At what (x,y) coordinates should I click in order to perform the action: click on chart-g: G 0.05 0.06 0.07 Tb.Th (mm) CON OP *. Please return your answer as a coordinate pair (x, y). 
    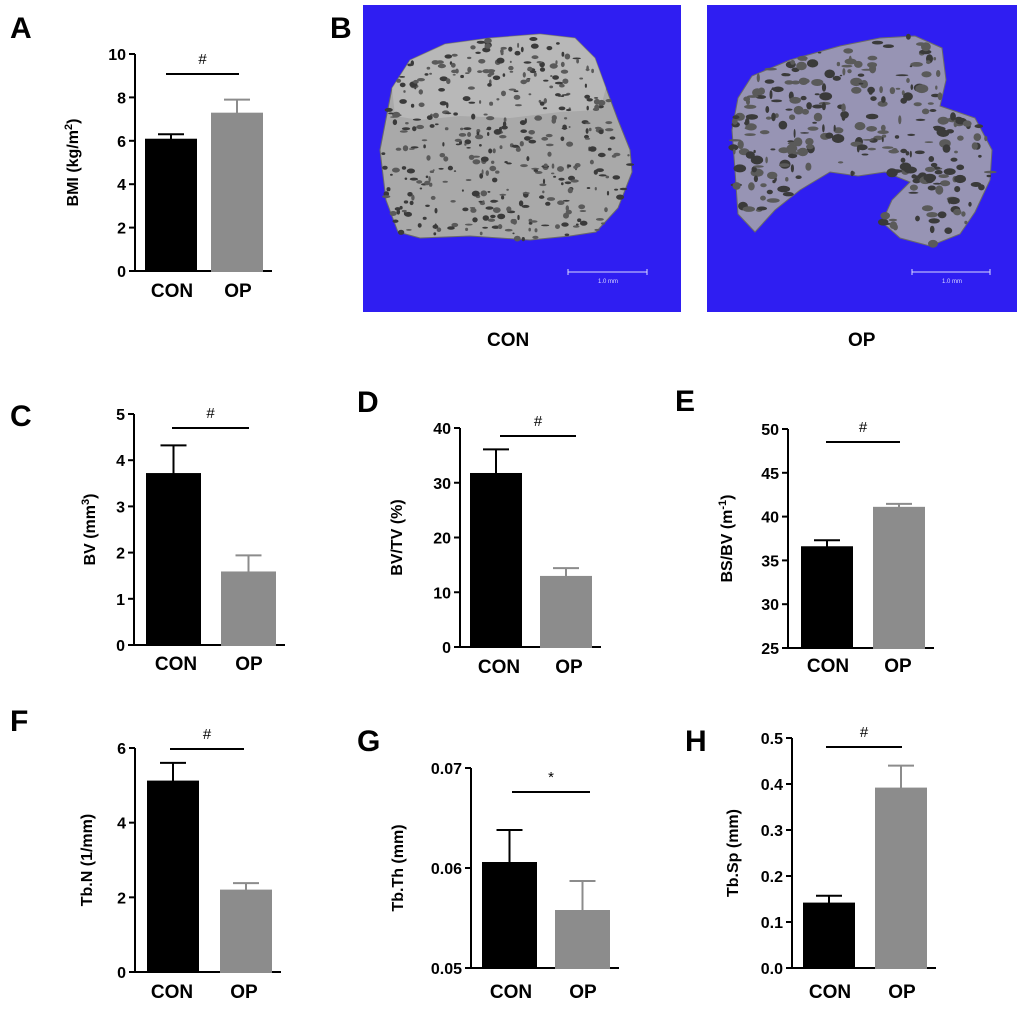
    Looking at the image, I should click on (488, 864).